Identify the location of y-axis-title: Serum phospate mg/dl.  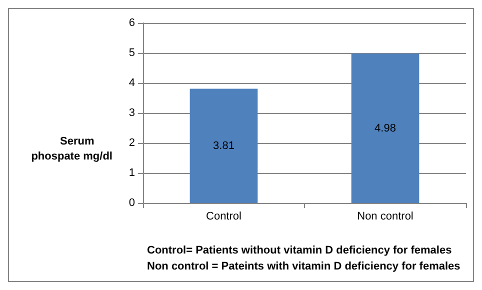
(71, 149).